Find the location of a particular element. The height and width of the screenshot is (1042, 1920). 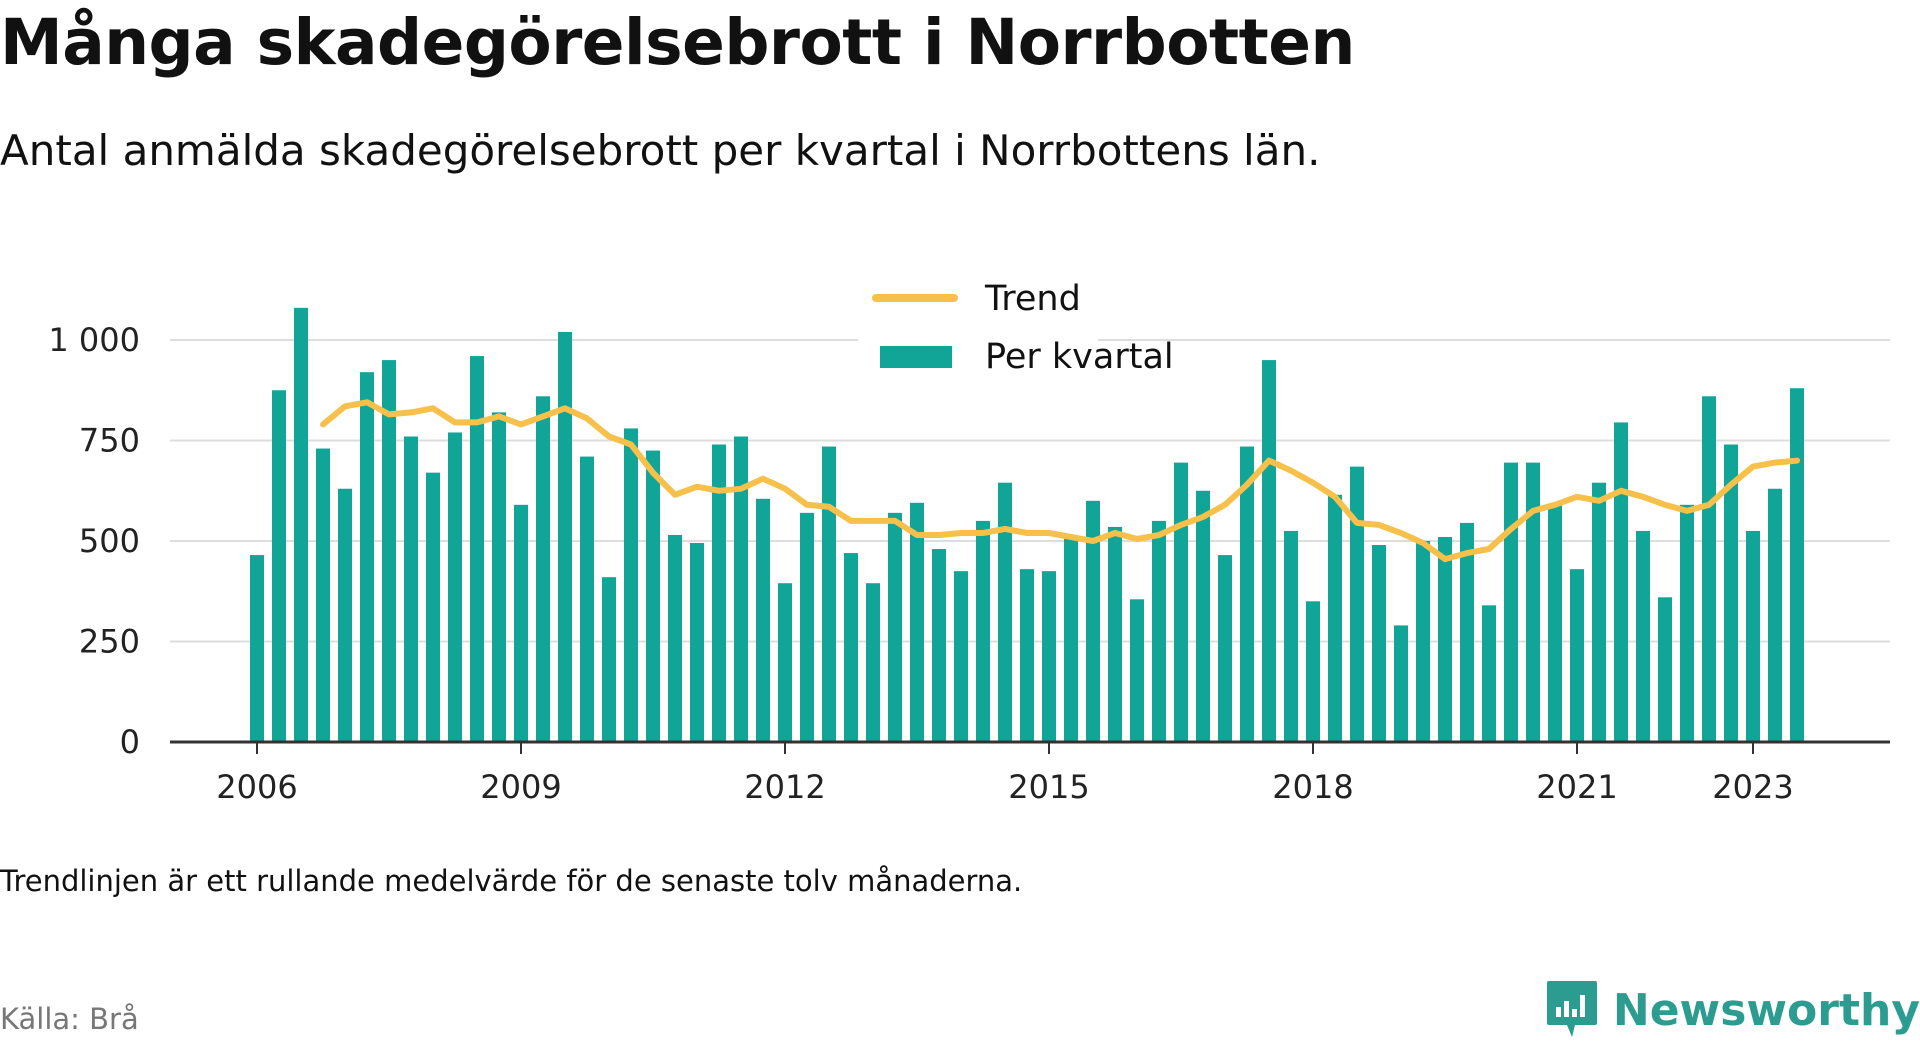

y-tick-label: 0 is located at coordinates (130, 742).